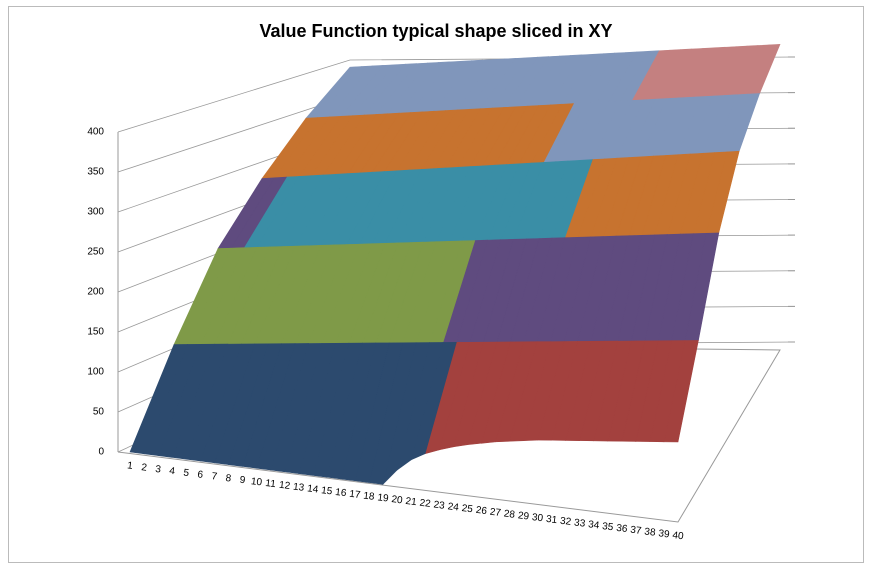 The image size is (872, 576). What do you see at coordinates (608, 527) in the screenshot?
I see `x-tick-label: 35` at bounding box center [608, 527].